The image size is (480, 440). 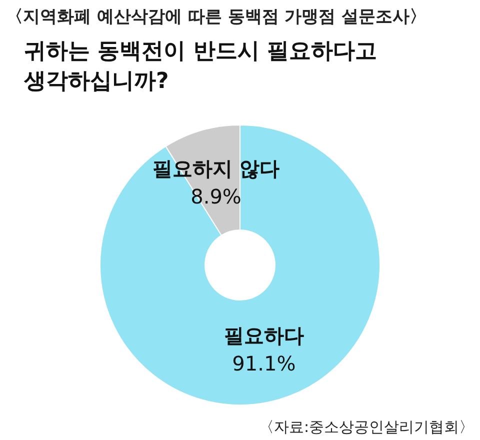 I want to click on slice-label: 필요하지 않다, so click(x=216, y=168).